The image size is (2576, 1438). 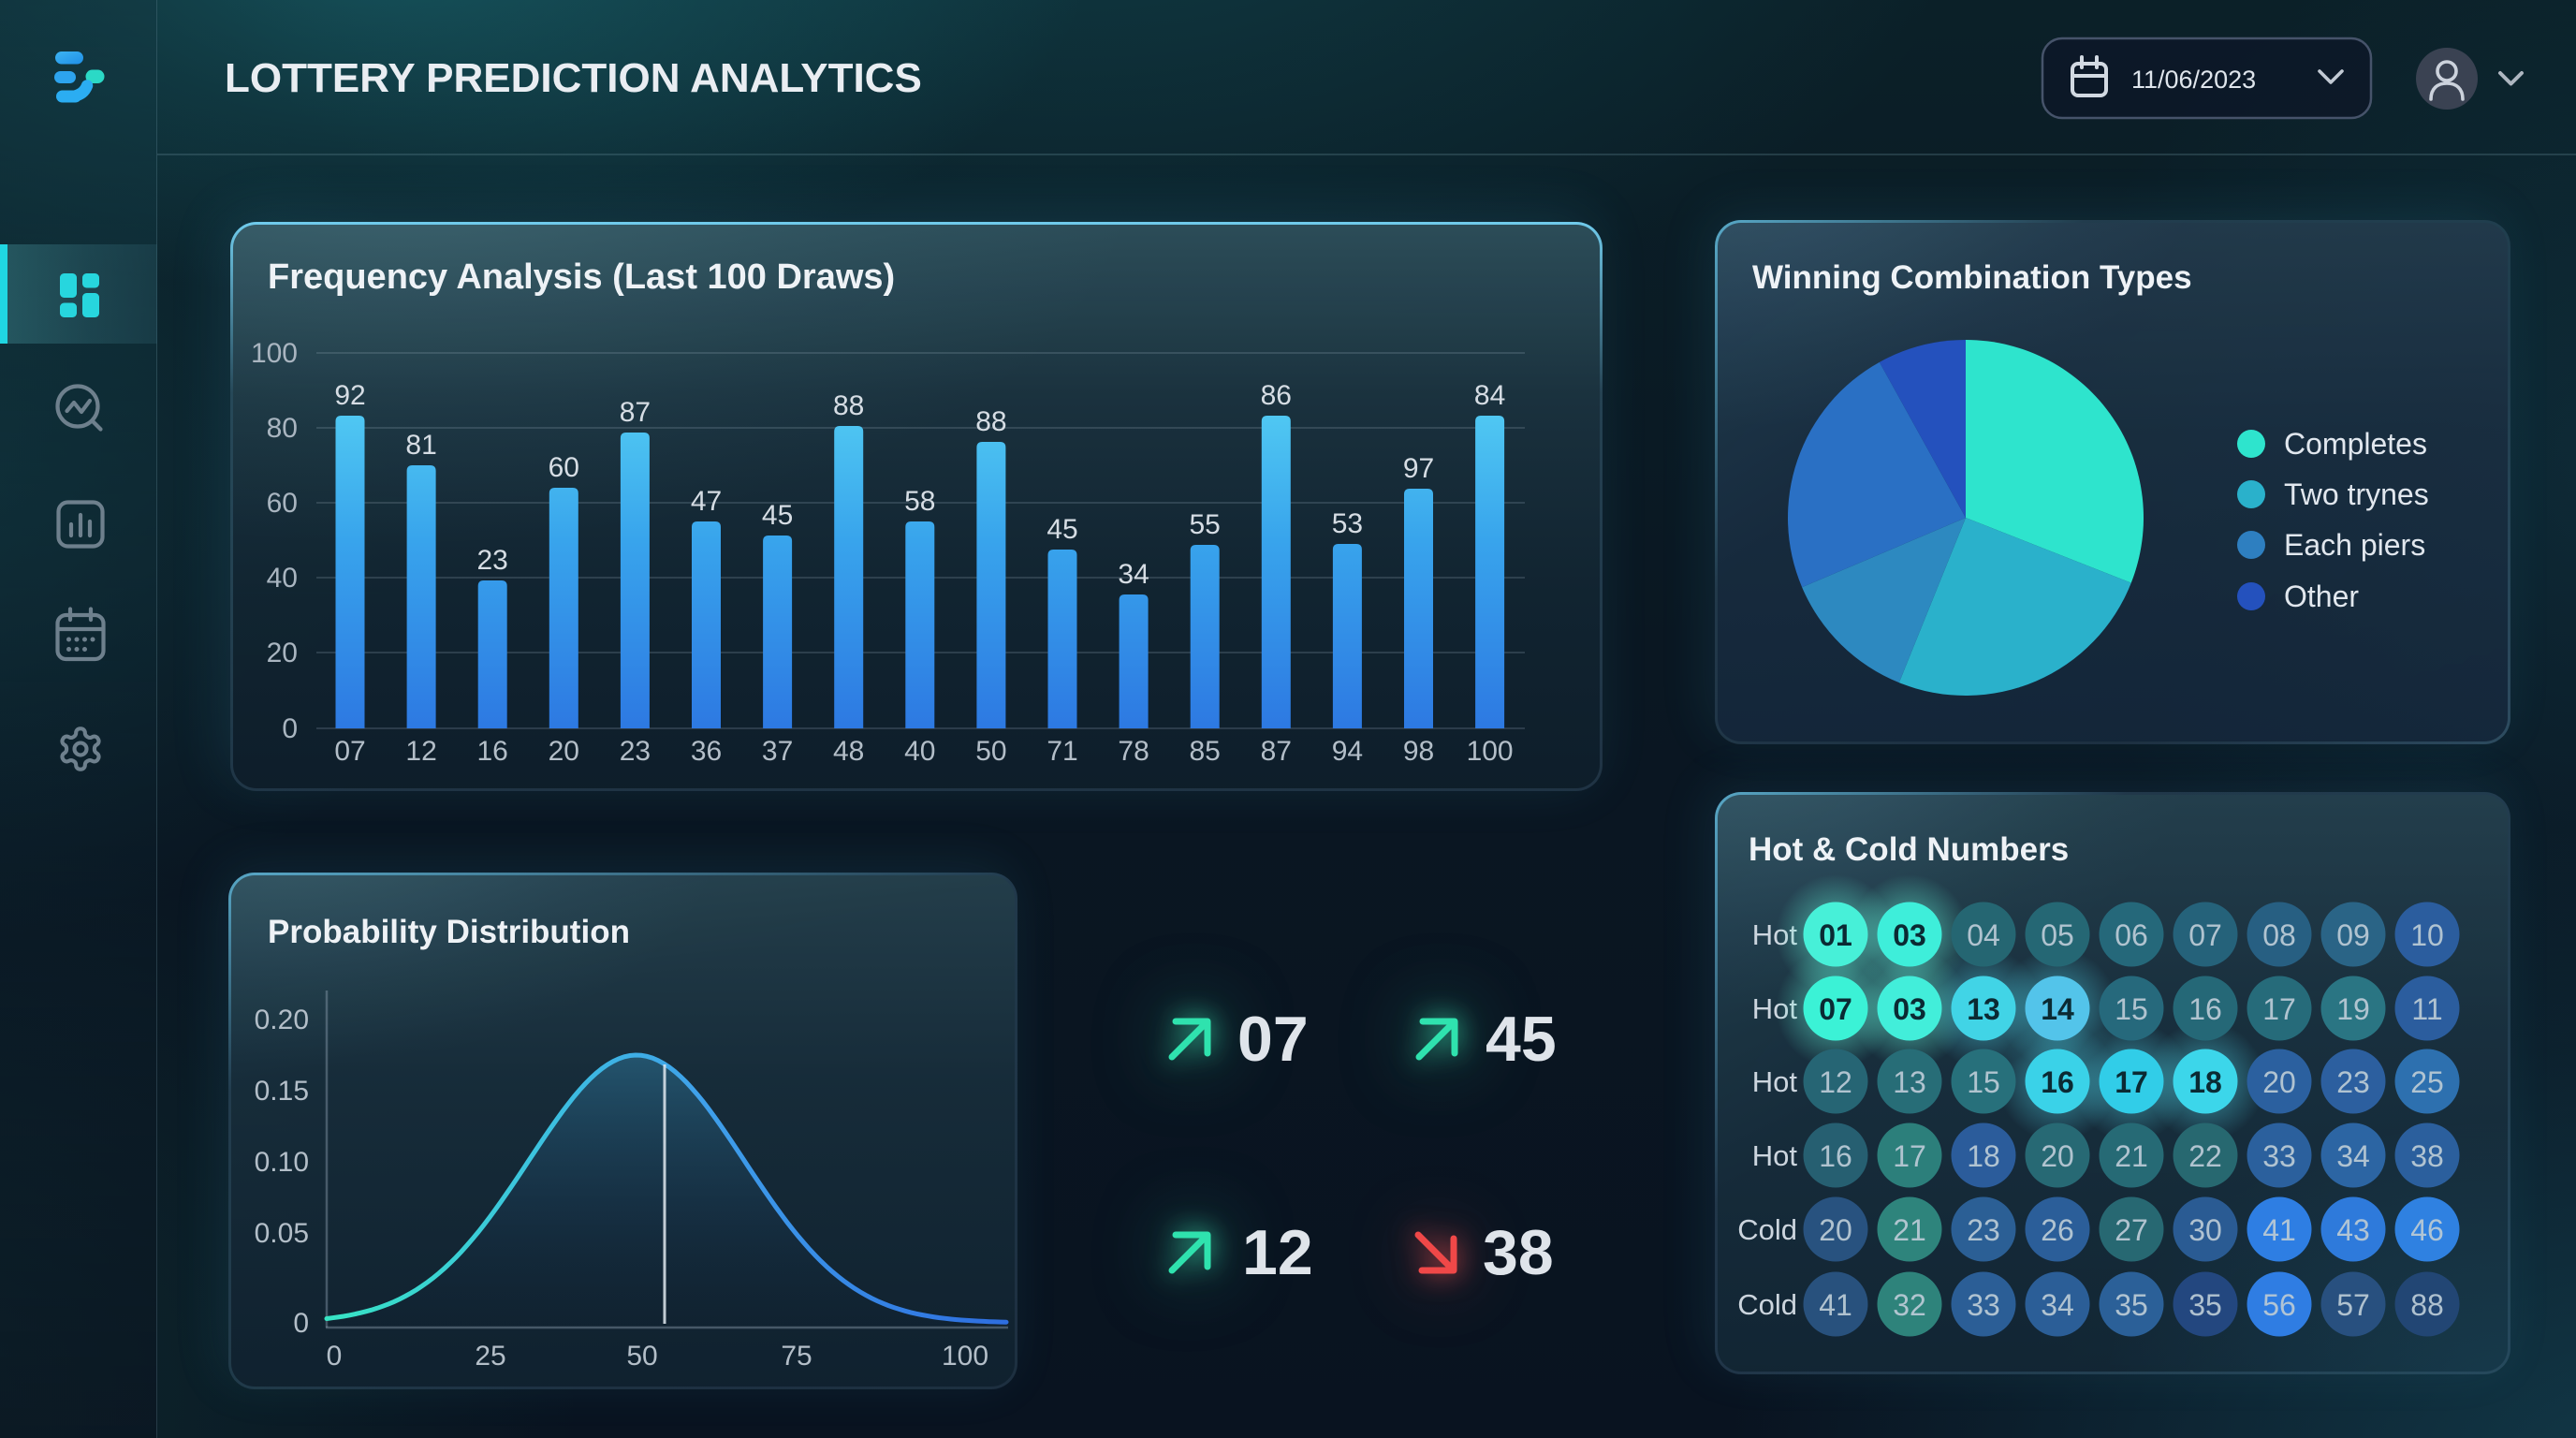 What do you see at coordinates (349, 395) in the screenshot?
I see `svg-text: 92` at bounding box center [349, 395].